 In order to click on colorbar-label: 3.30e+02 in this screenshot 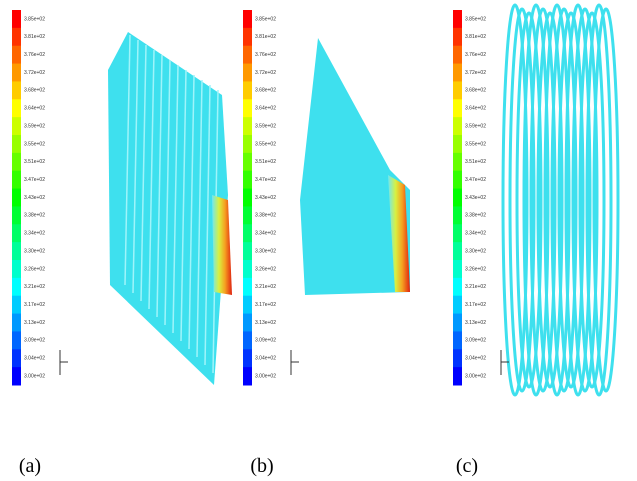, I will do `click(34, 251)`.